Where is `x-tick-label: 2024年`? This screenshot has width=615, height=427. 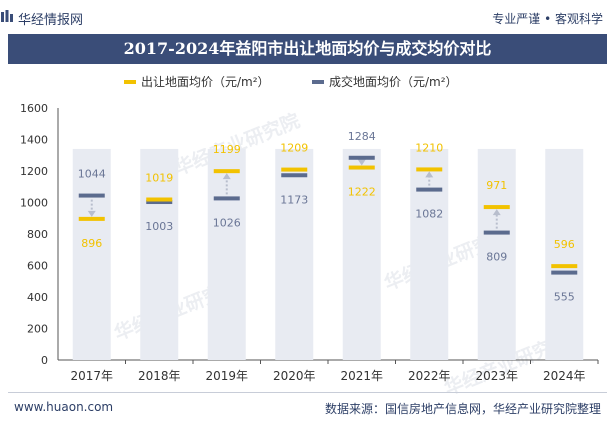 x-tick-label: 2024年 is located at coordinates (564, 376).